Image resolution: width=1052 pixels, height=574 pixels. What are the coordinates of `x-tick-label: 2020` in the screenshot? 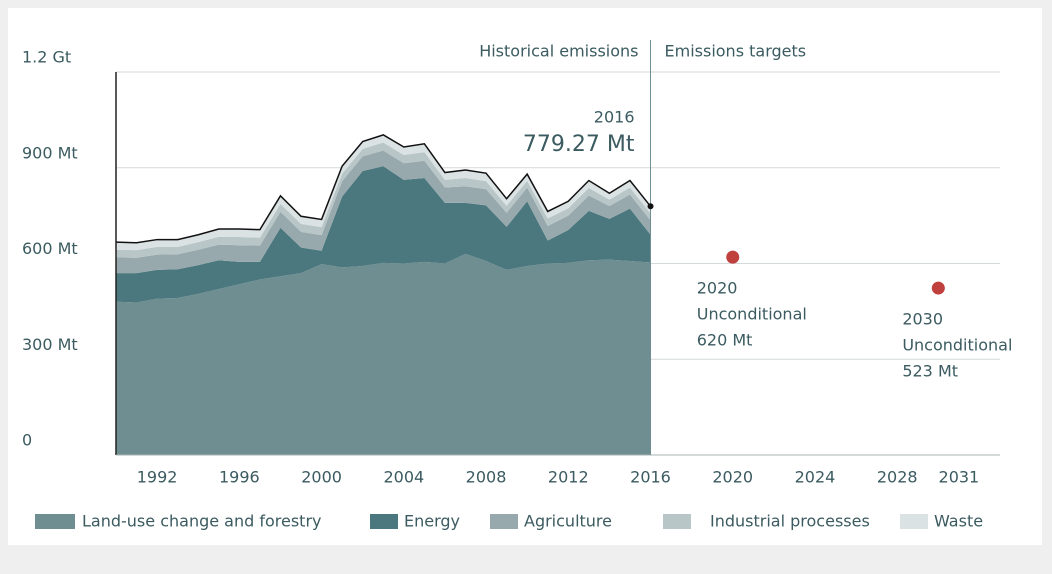 It's located at (732, 477).